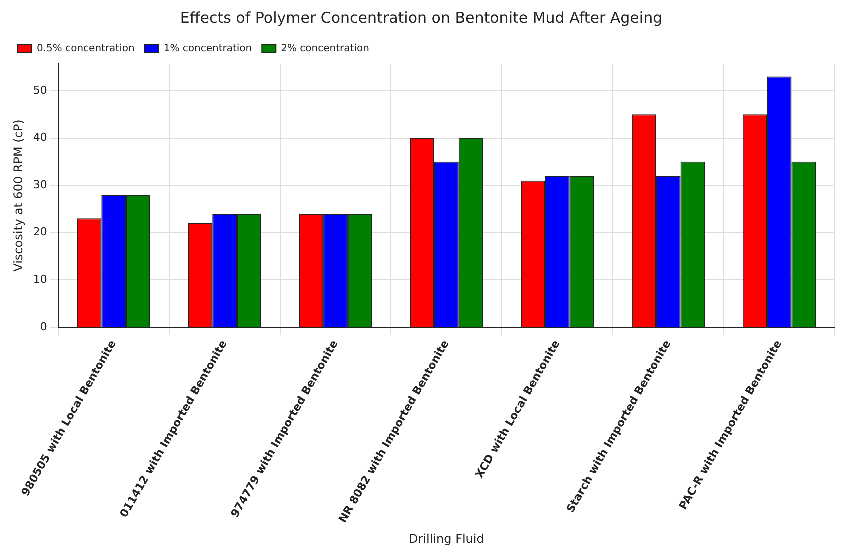 The height and width of the screenshot is (559, 853). Describe the element at coordinates (446, 539) in the screenshot. I see `x-axis-title: Drilling Fluid` at that location.